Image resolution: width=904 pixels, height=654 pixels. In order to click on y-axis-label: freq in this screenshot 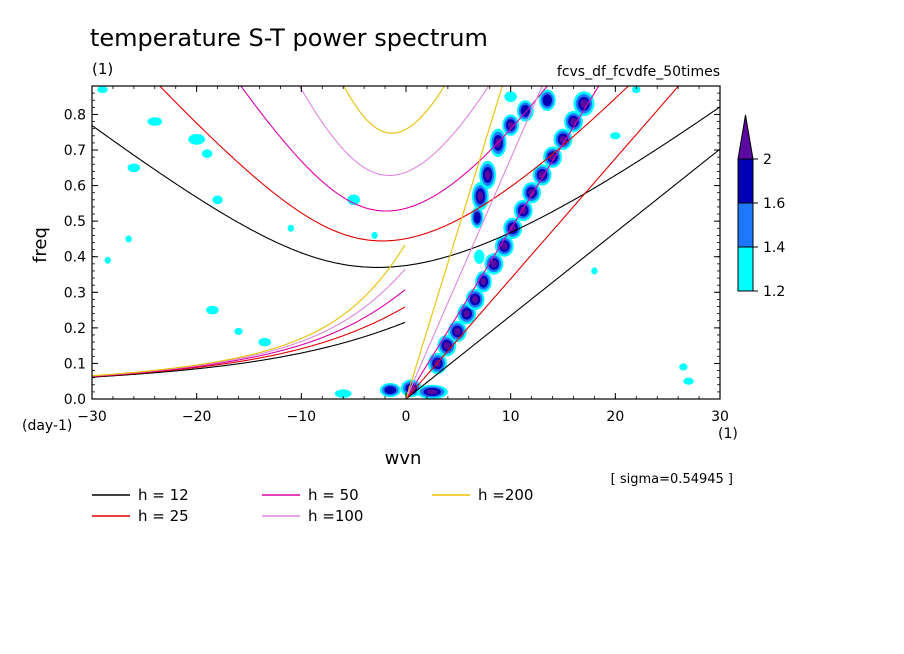, I will do `click(40, 245)`.